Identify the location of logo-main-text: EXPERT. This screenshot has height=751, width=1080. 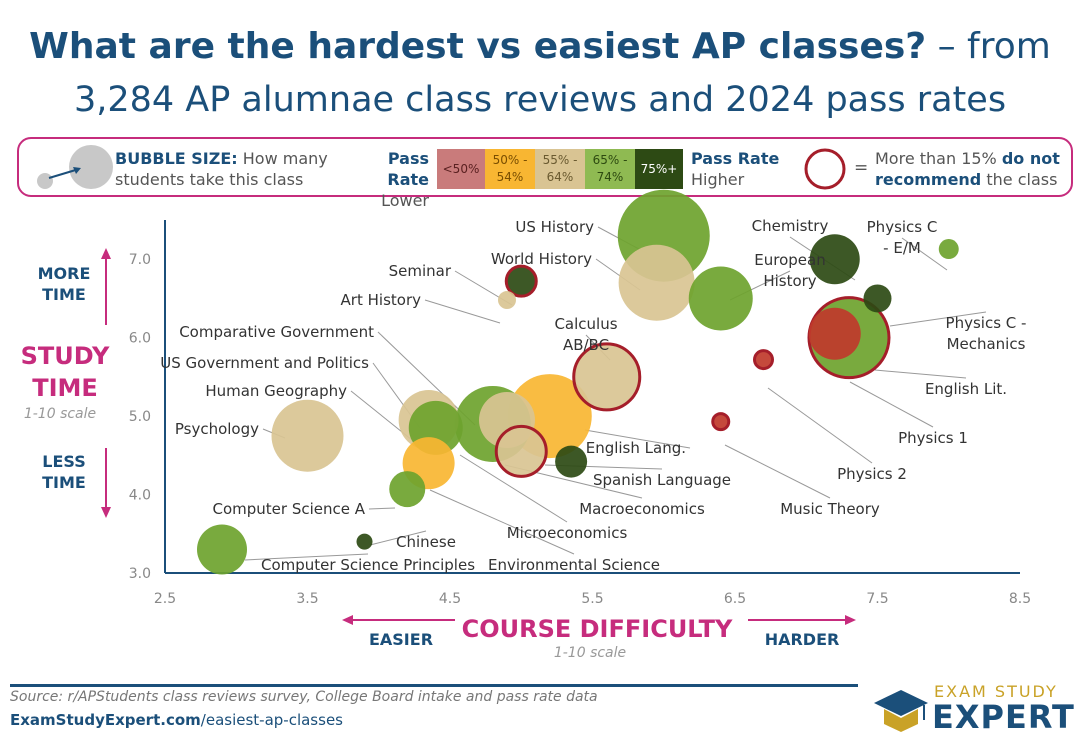
(1003, 717).